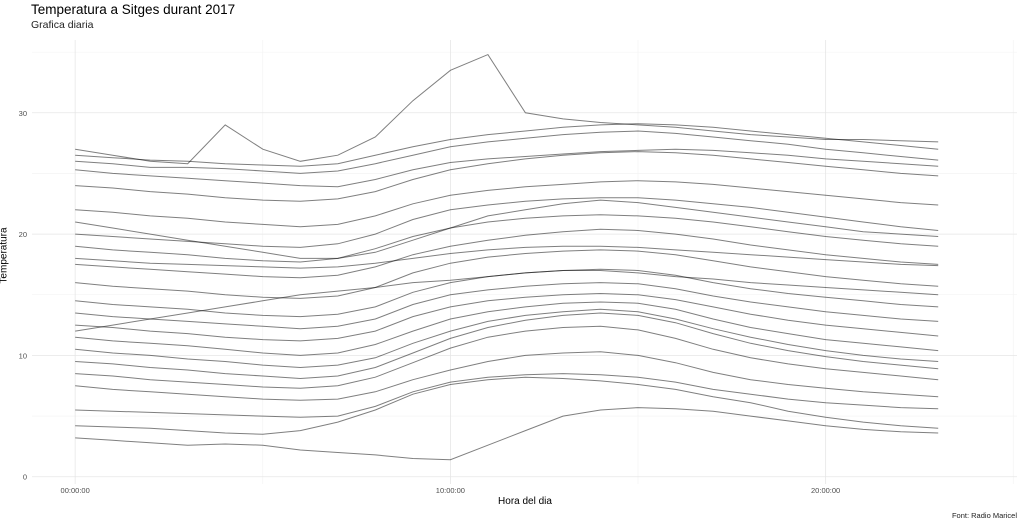 This screenshot has width=1024, height=524. Describe the element at coordinates (23, 113) in the screenshot. I see `y-tick-label: 30` at that location.